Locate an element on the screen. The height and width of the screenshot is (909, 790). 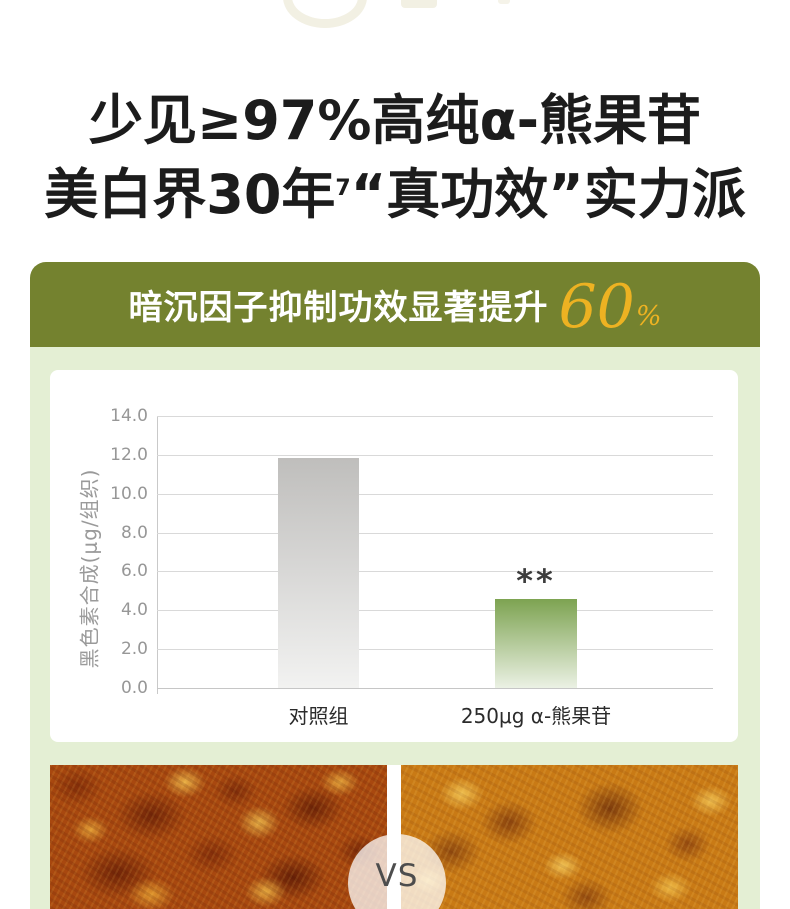
significance-marker: ** is located at coordinates (536, 580).